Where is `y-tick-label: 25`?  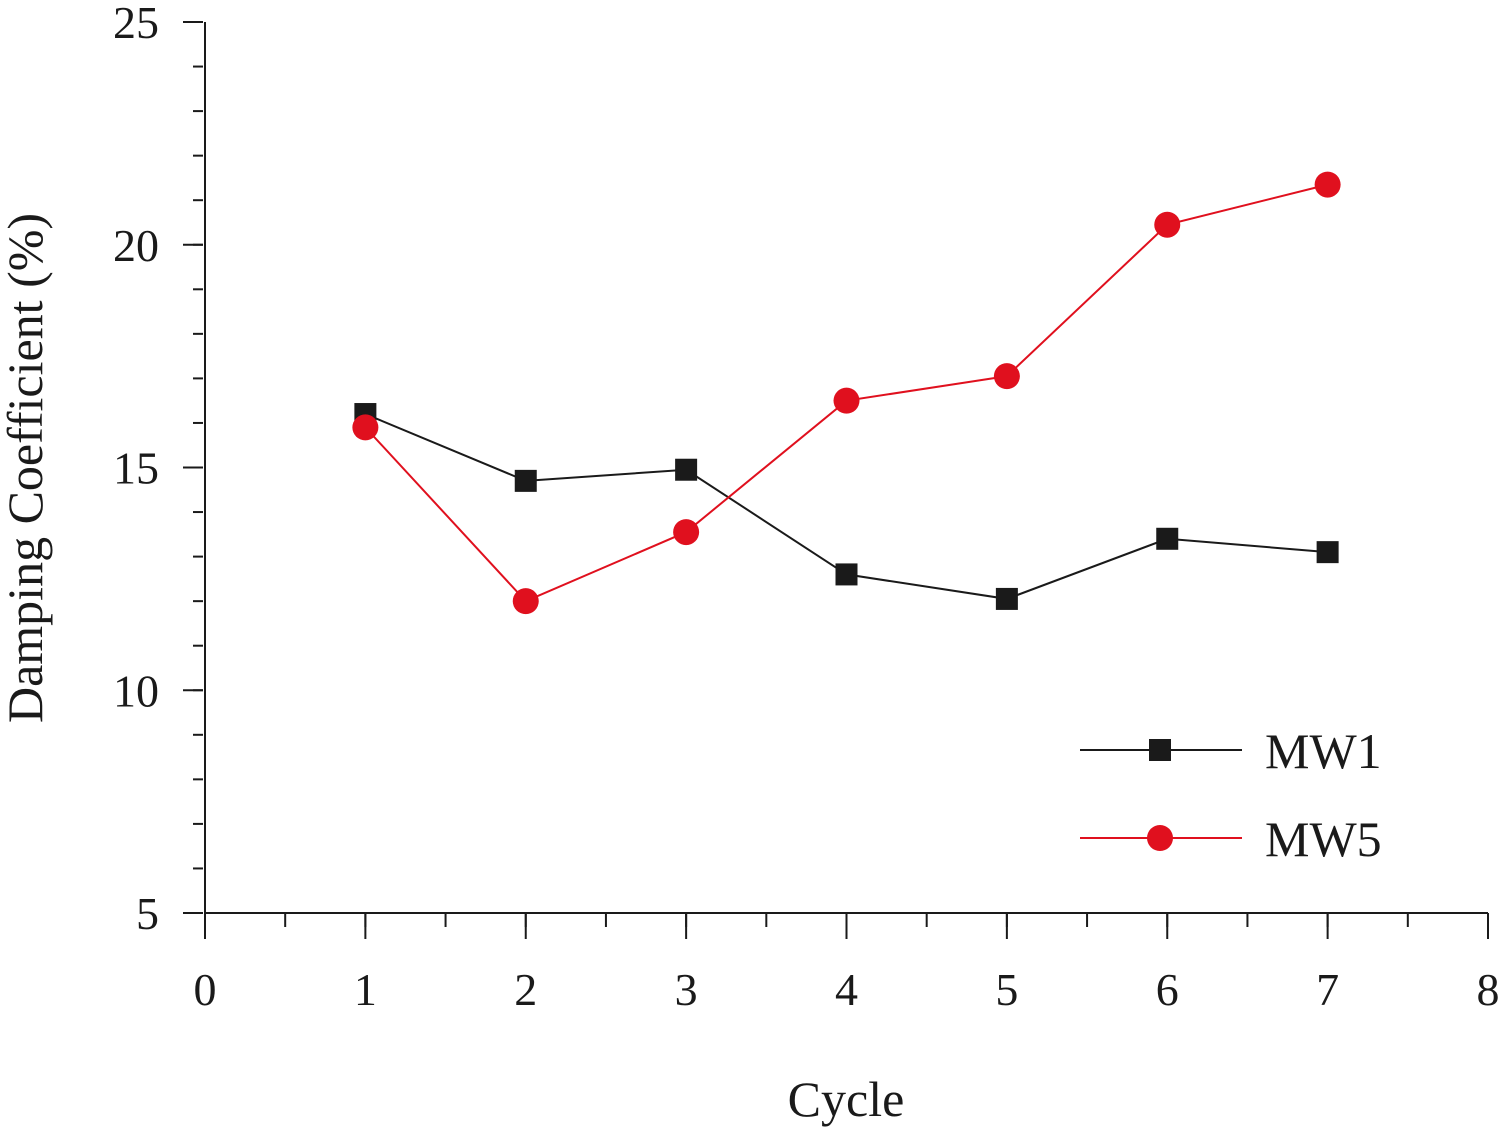
y-tick-label: 25 is located at coordinates (136, 24).